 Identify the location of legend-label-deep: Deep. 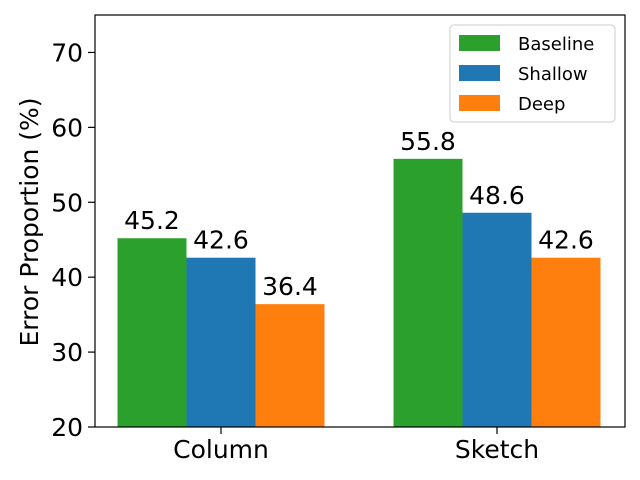
(541, 104).